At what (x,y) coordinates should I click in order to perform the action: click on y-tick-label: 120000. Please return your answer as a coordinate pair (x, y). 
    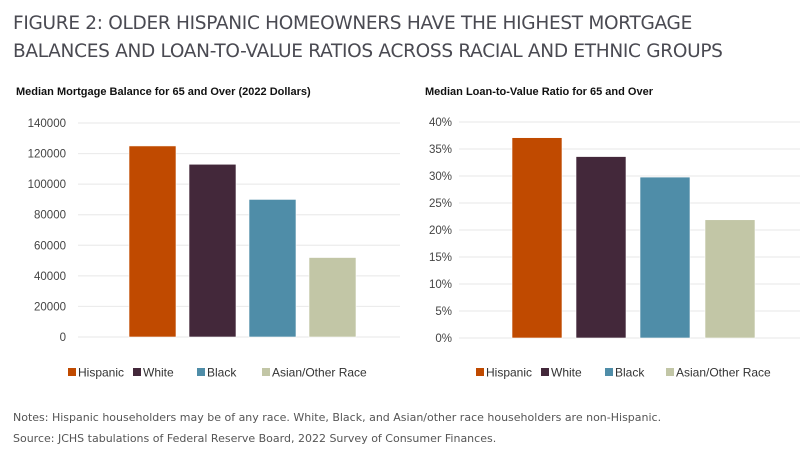
    Looking at the image, I should click on (47, 155).